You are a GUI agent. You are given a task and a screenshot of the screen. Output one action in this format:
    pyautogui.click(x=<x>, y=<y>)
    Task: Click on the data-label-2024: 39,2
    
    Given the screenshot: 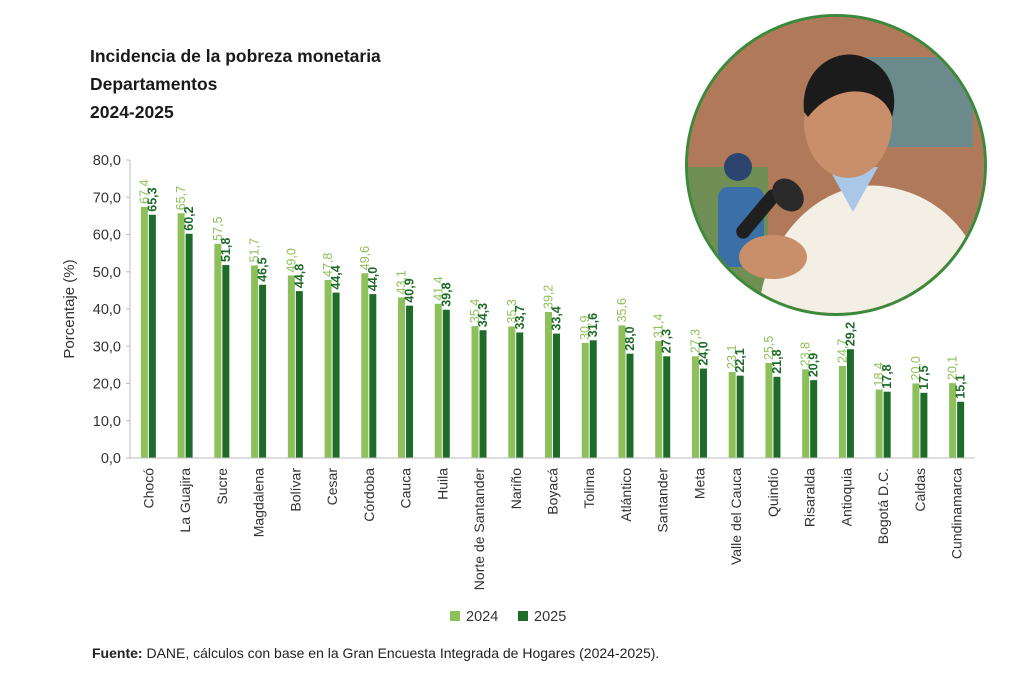 What is the action you would take?
    pyautogui.click(x=549, y=297)
    